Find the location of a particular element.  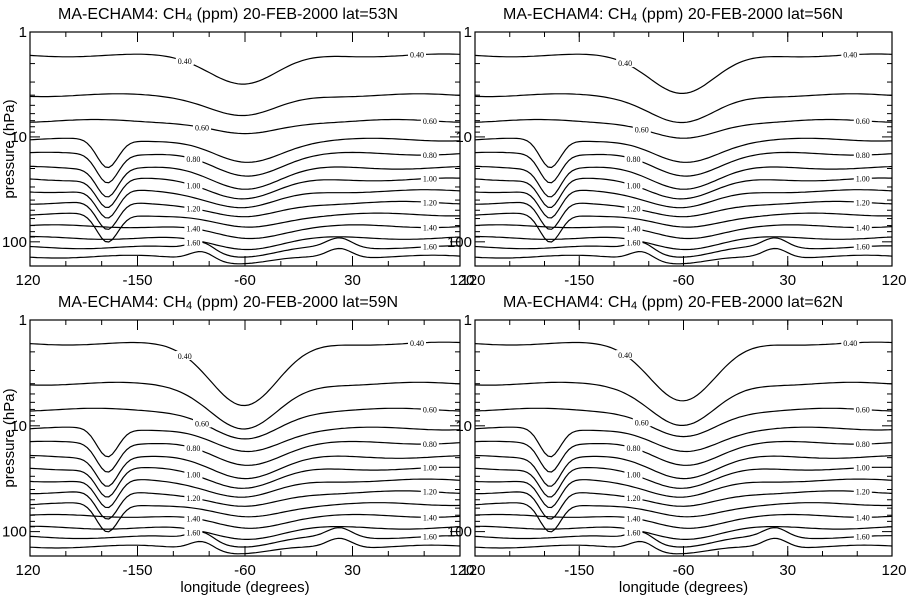

panel-title: MA-ECHAM4: CH4 (ppm) 20-FEB-2000 lat=53N is located at coordinates (228, 15).